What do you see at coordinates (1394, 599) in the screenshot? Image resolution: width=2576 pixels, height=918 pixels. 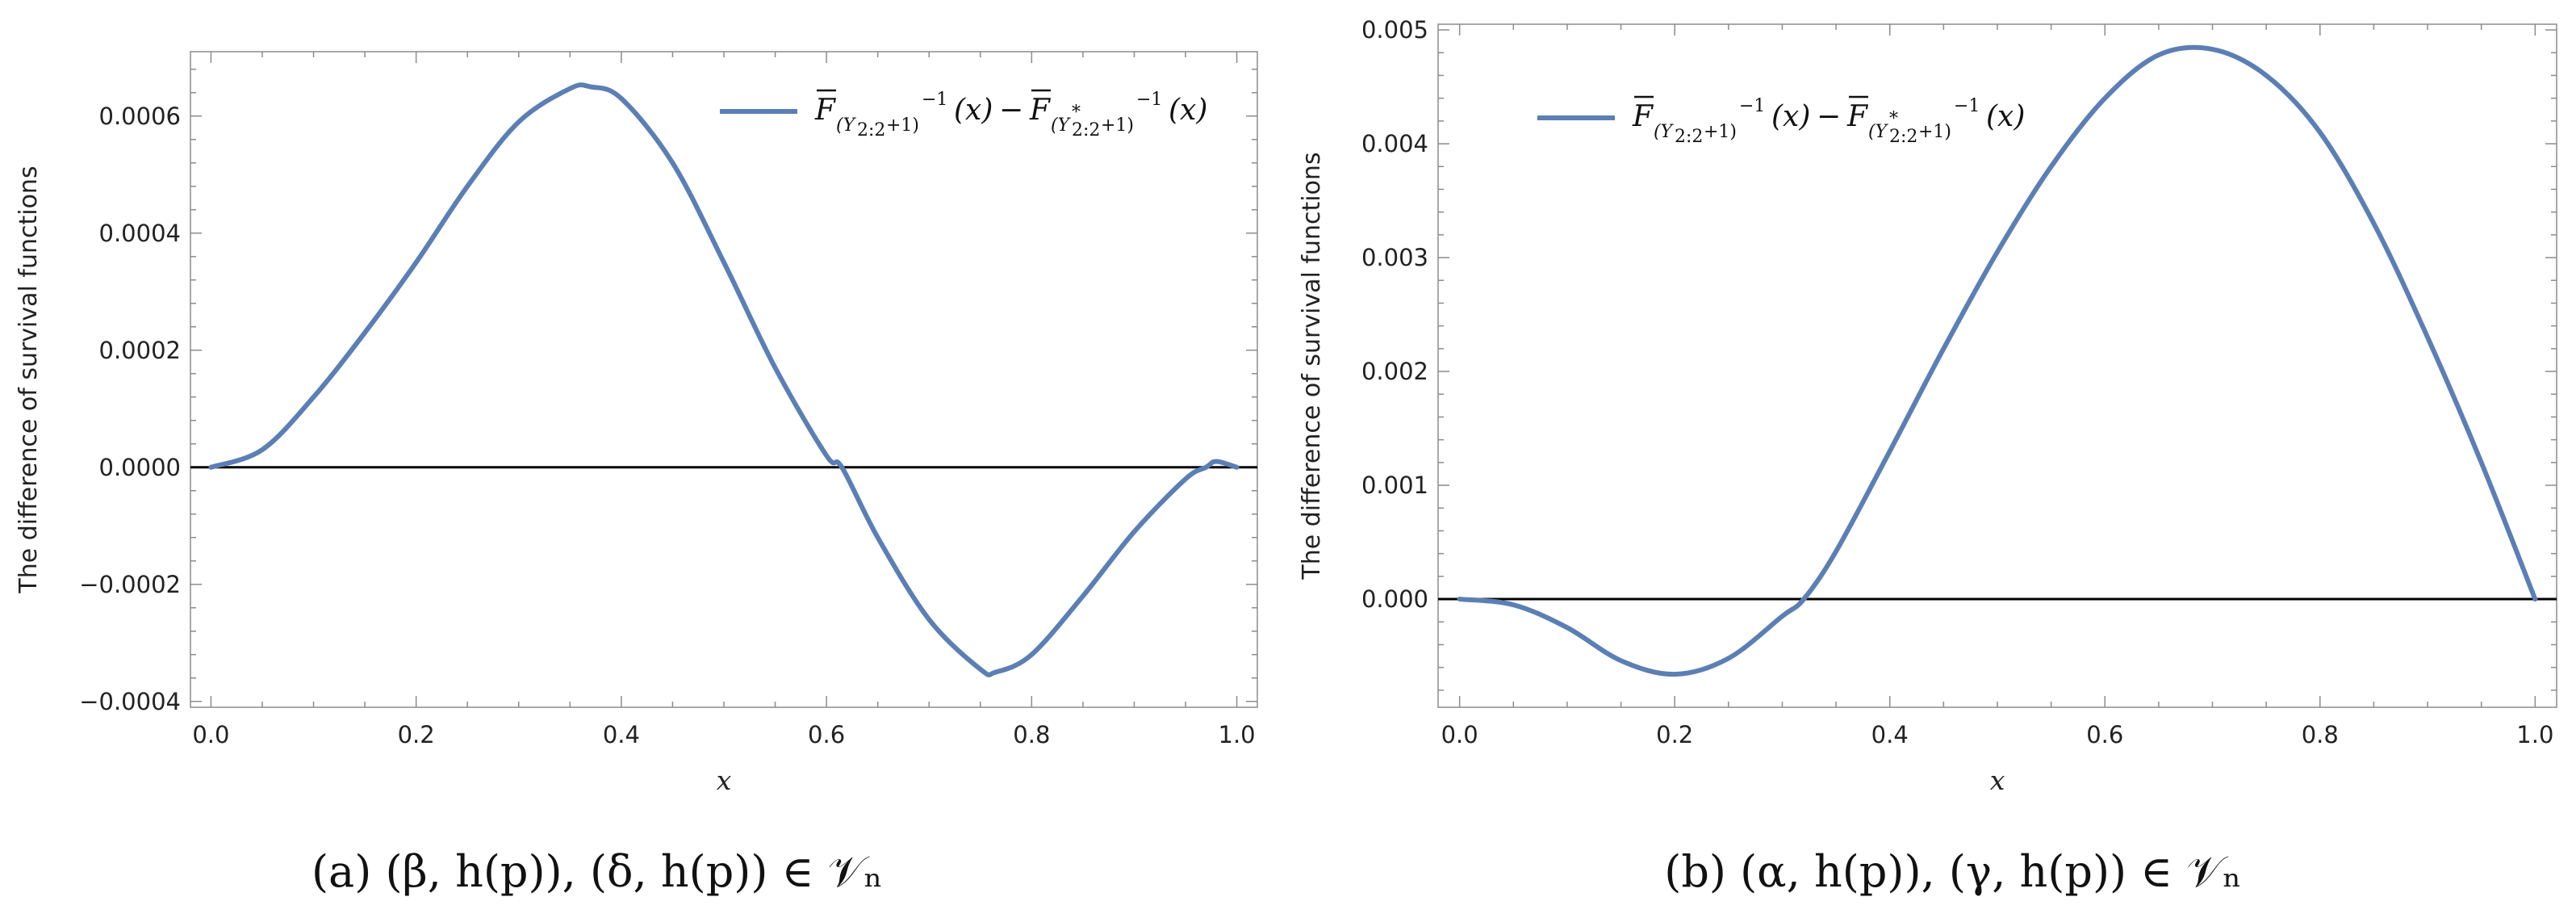 I see `y-tick-label: 0.000` at bounding box center [1394, 599].